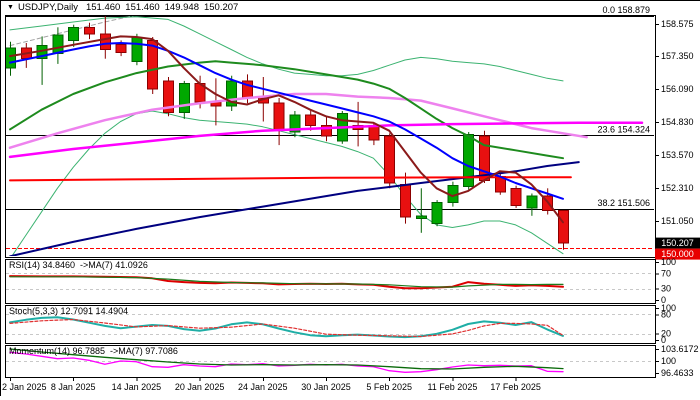  I want to click on rsi-scale-label: 100, so click(668, 262).